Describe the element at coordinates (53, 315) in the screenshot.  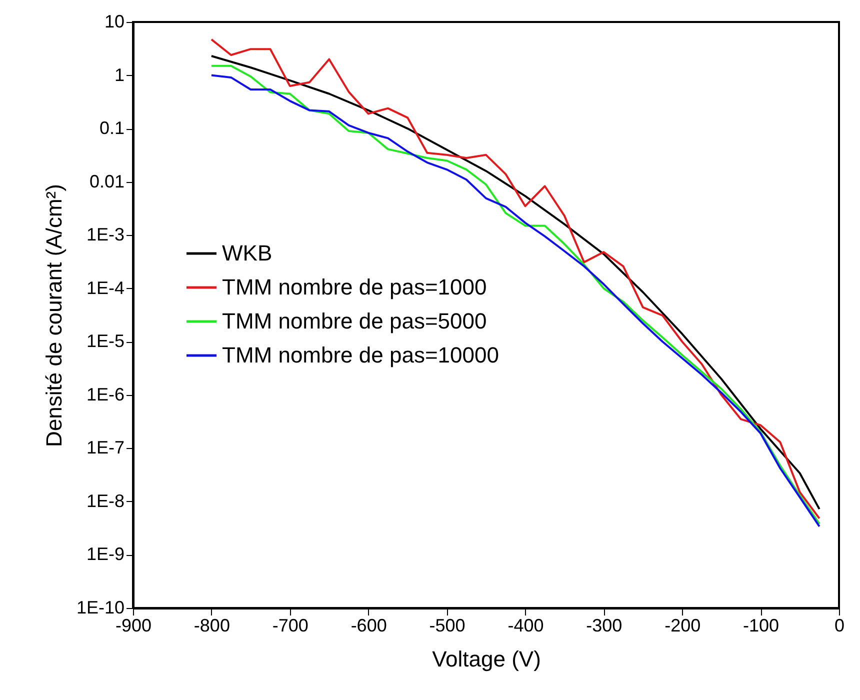
I see `y-axis-title: Densité de courant (A/cm²)` at that location.